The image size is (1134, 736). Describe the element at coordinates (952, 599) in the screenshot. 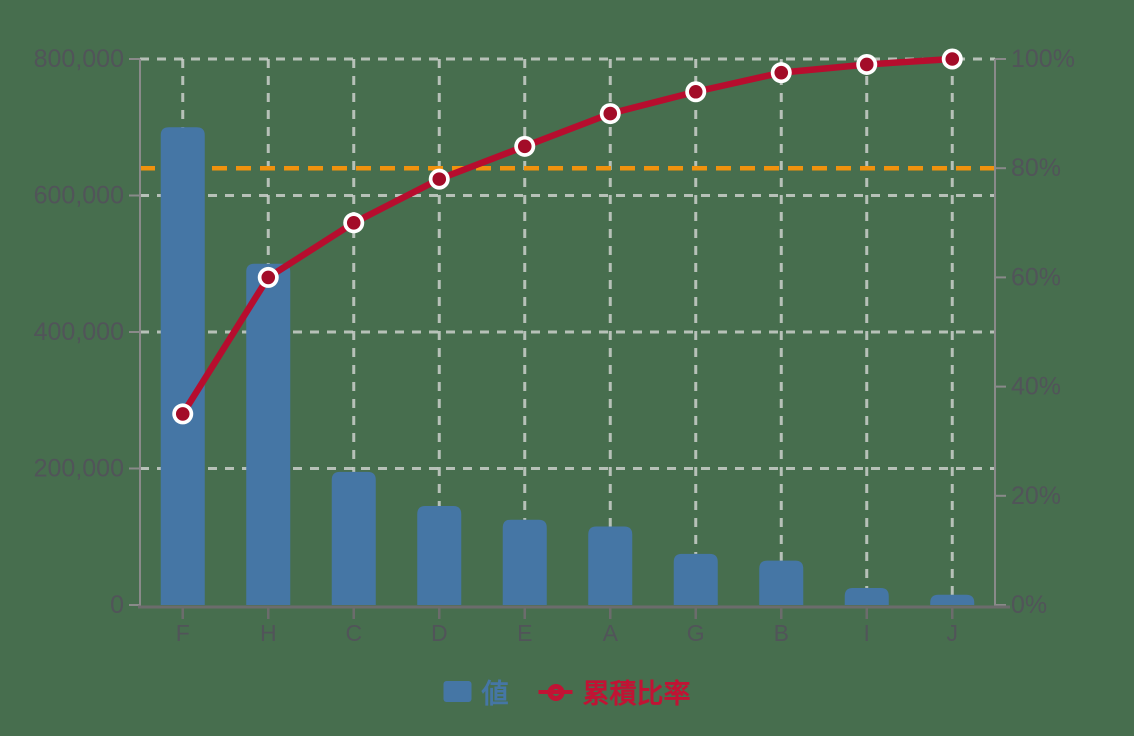

I see `bar-J` at that location.